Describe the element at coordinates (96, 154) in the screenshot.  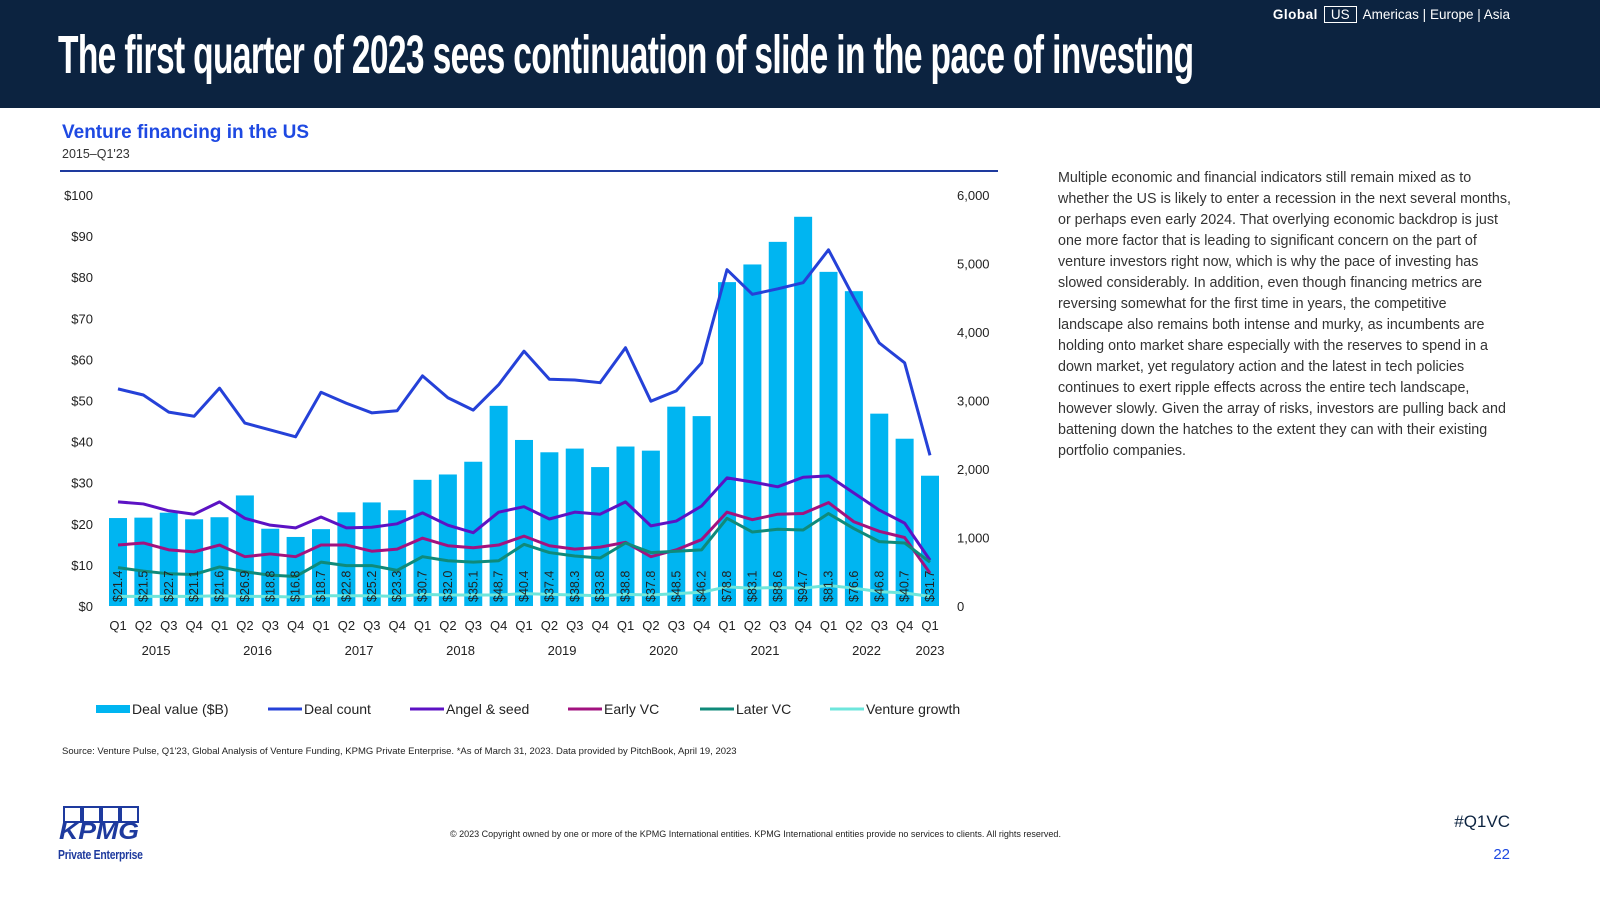
I see `chart-subtitle: 2015–Q1'23` at that location.